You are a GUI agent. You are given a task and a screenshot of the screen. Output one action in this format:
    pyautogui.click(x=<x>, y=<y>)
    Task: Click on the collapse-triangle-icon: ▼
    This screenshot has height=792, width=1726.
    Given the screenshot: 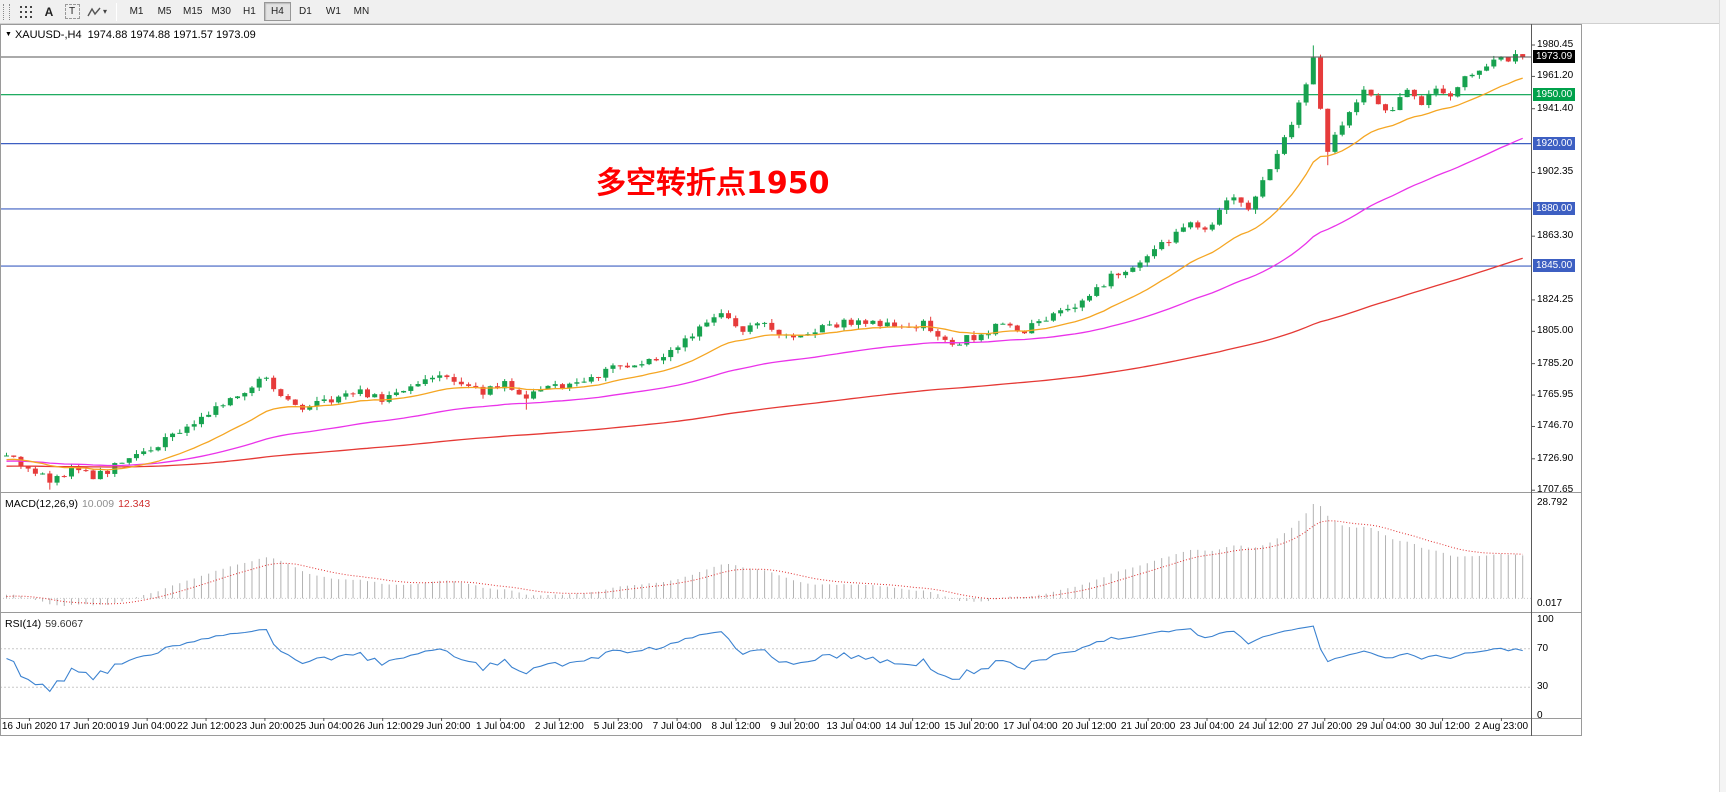 What is the action you would take?
    pyautogui.click(x=8, y=34)
    